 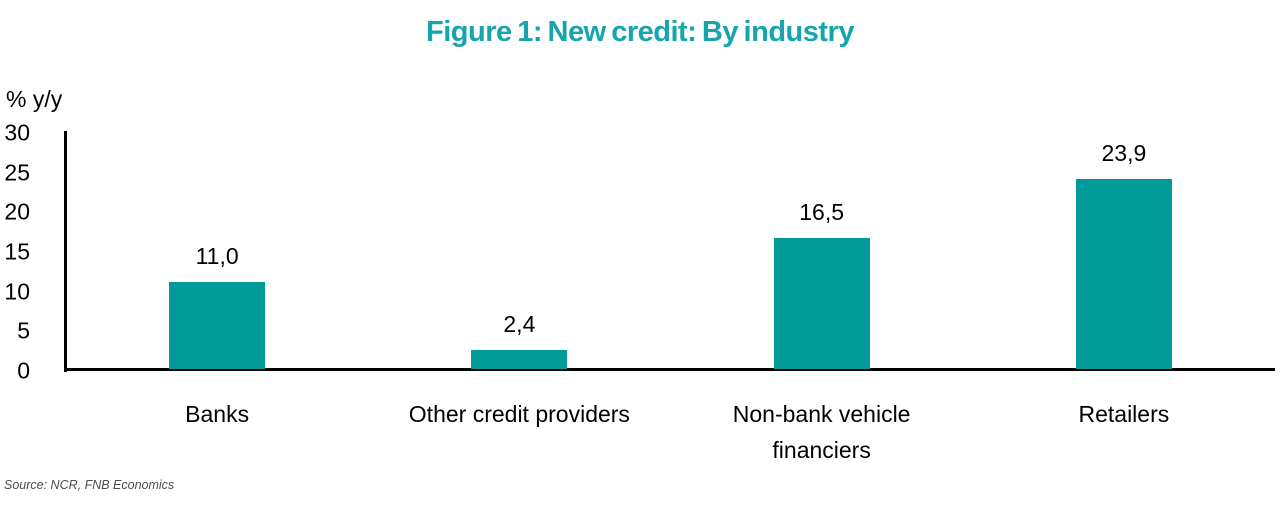 What do you see at coordinates (640, 32) in the screenshot?
I see `chart-title: Figure 1: New credit: By industry` at bounding box center [640, 32].